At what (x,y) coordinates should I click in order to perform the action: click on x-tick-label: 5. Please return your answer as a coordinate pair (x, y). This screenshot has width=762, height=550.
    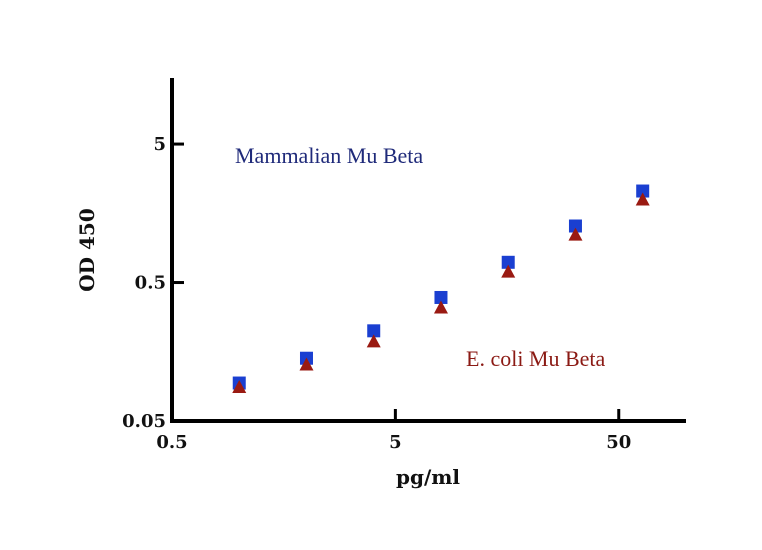
    Looking at the image, I should click on (395, 442).